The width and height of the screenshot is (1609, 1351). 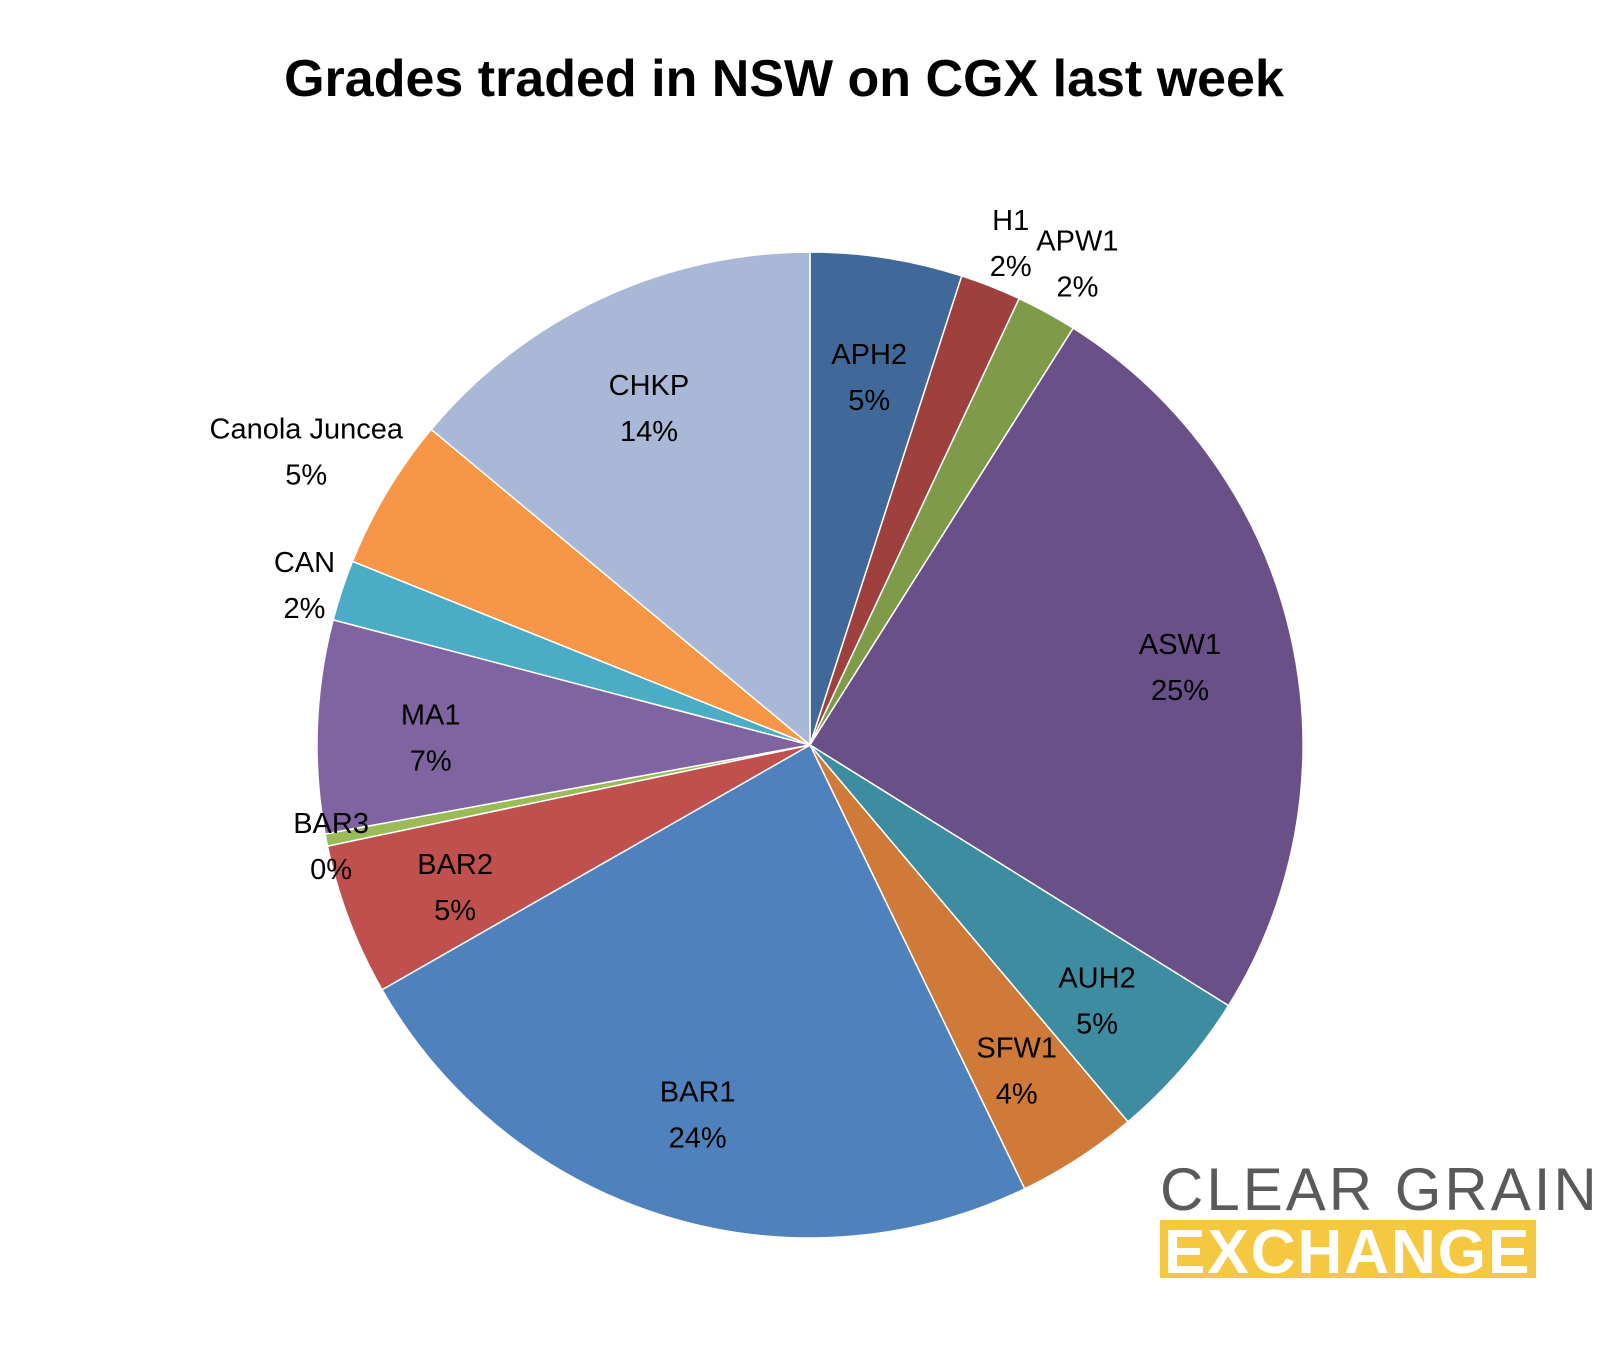 What do you see at coordinates (431, 716) in the screenshot?
I see `slice-label-name: MA1` at bounding box center [431, 716].